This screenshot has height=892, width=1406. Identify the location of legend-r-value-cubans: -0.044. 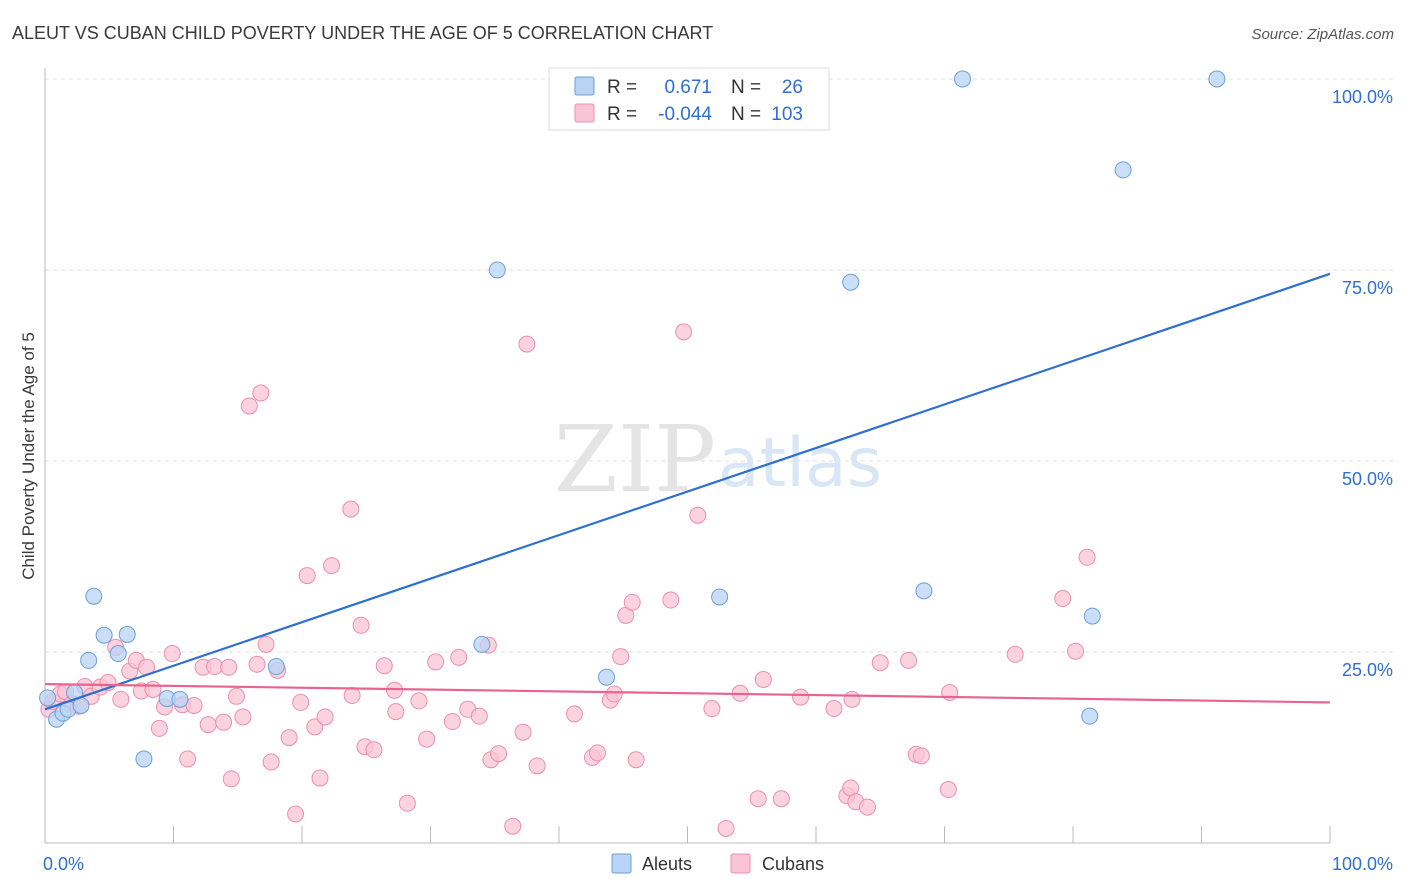
(685, 114).